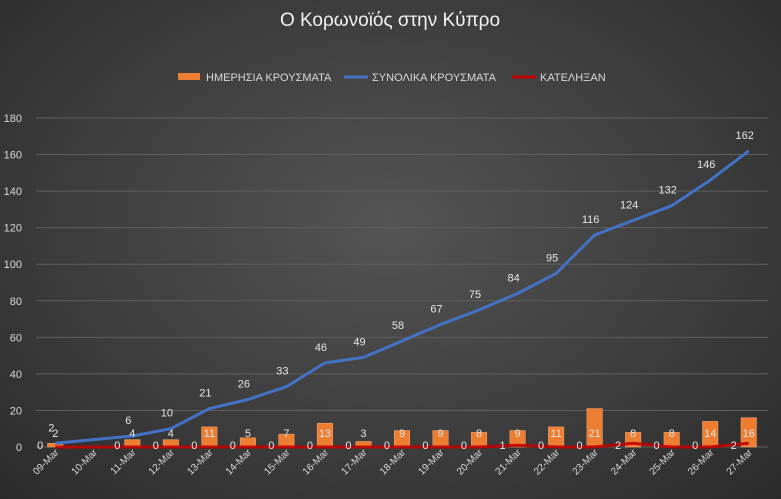  I want to click on total-cases-label: 75, so click(475, 295).